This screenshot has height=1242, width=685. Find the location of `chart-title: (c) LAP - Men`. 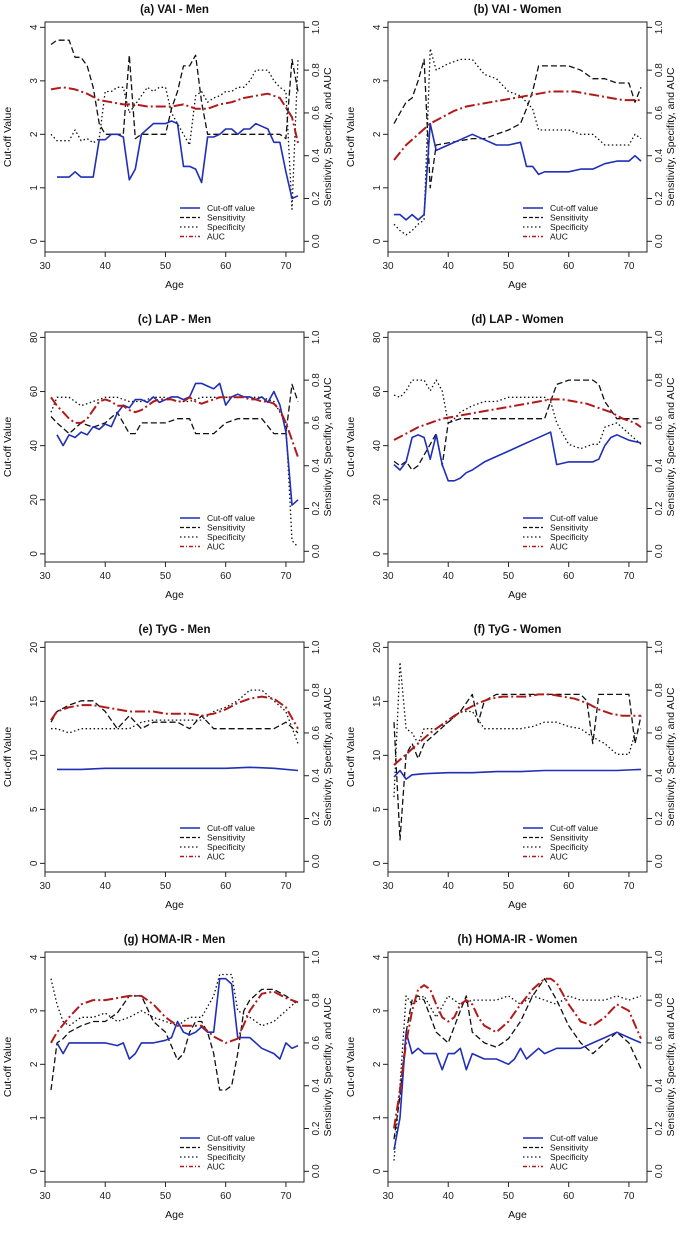

chart-title: (c) LAP - Men is located at coordinates (174, 320).